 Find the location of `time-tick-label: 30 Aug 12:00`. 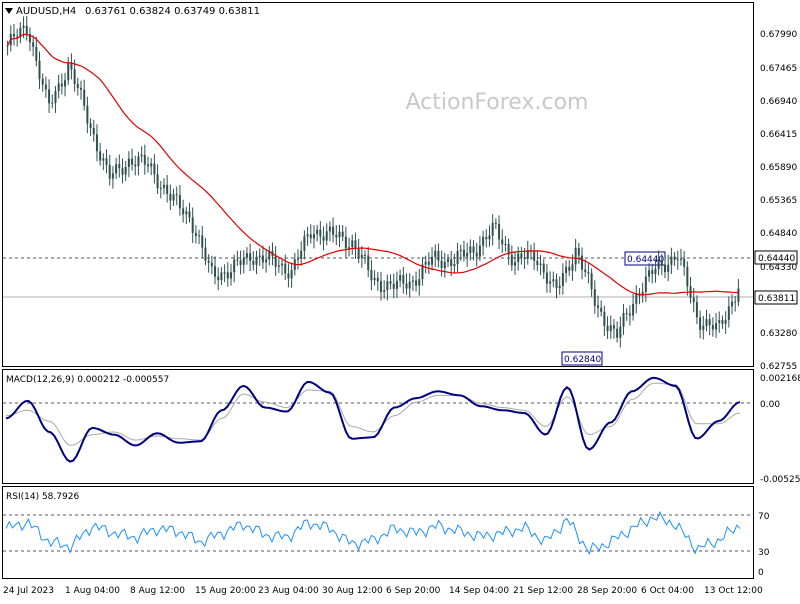

time-tick-label: 30 Aug 12:00 is located at coordinates (352, 591).